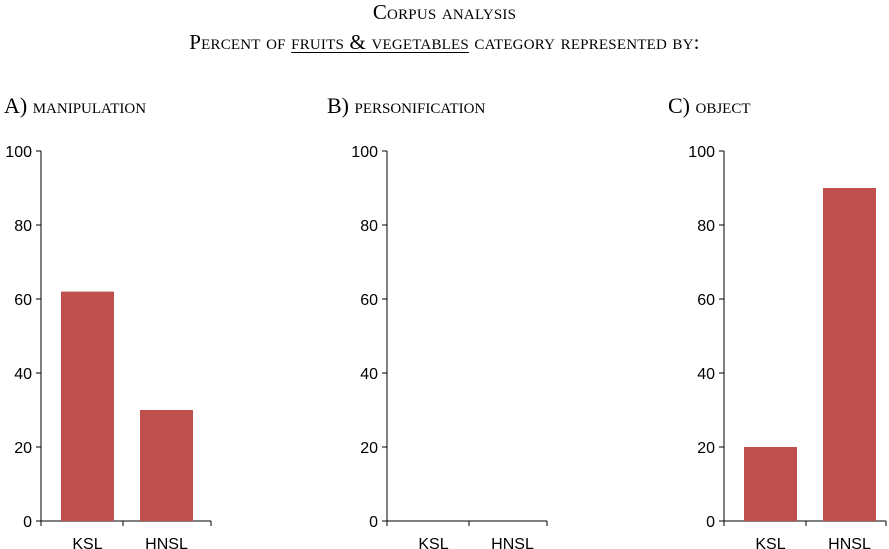  Describe the element at coordinates (444, 12) in the screenshot. I see `figure-title: Corpus analysis` at that location.